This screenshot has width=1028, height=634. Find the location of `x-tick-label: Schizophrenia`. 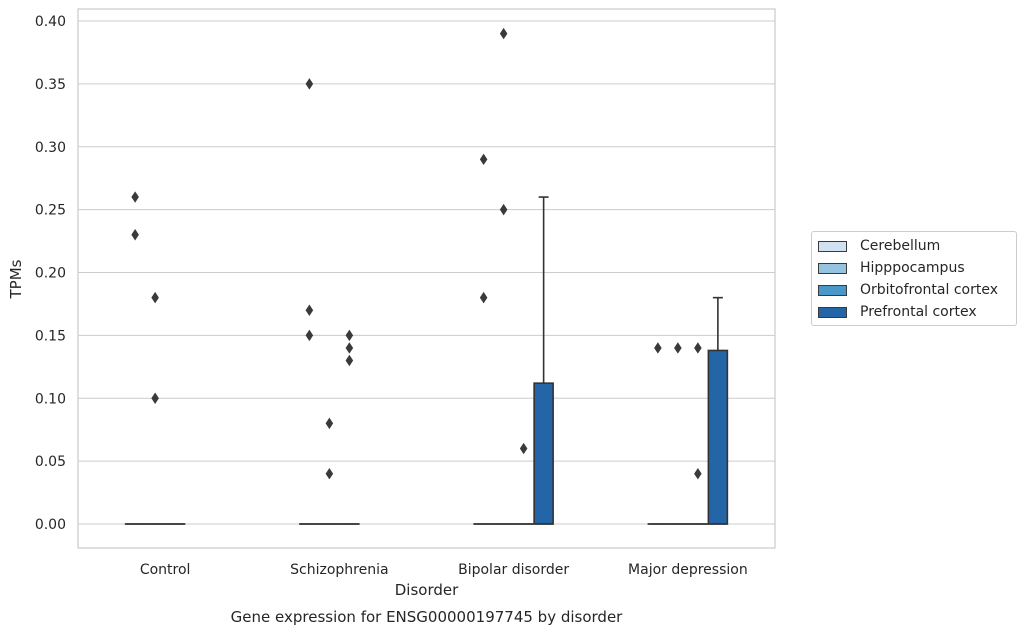

x-tick-label: Schizophrenia is located at coordinates (339, 570).